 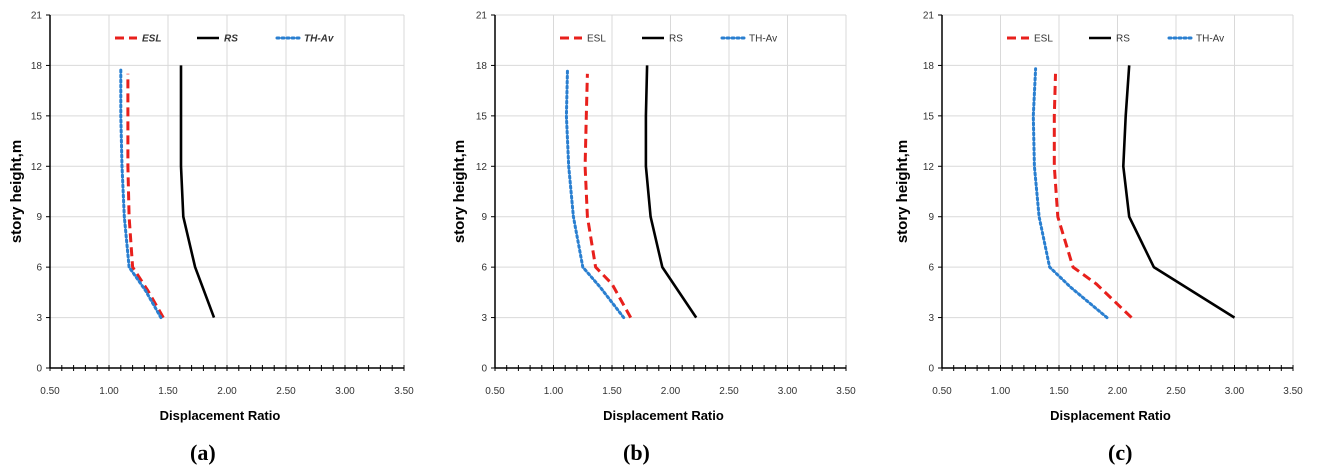 I want to click on panel-label: (c), so click(x=1120, y=452).